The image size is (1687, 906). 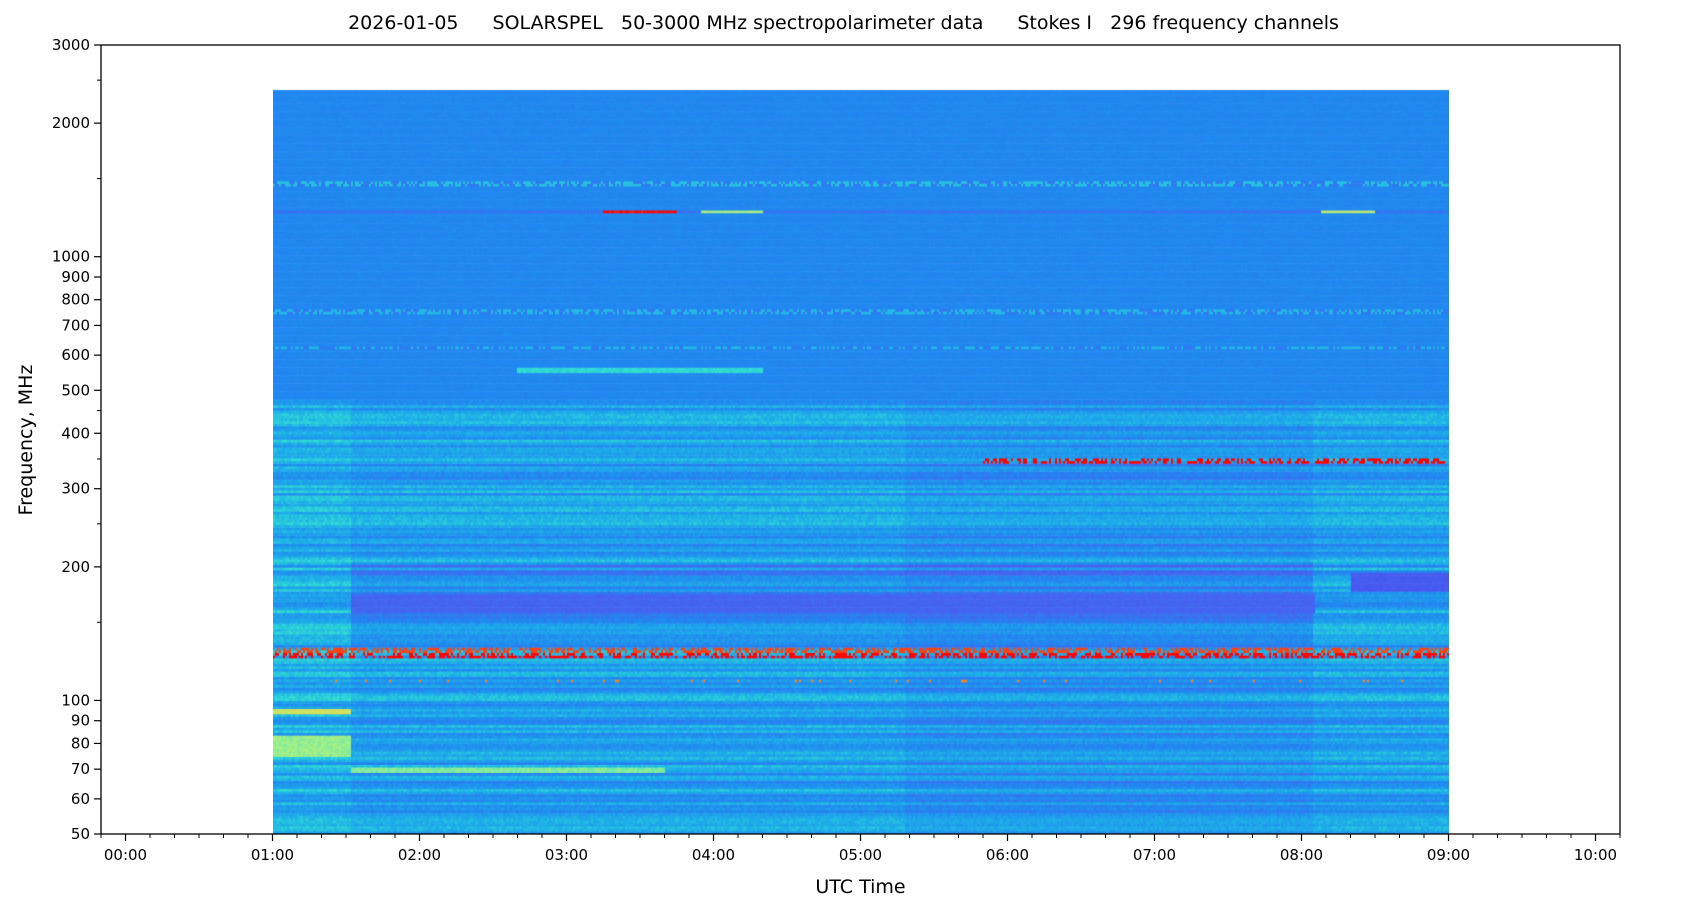 What do you see at coordinates (80, 743) in the screenshot?
I see `y-tick-label: 80` at bounding box center [80, 743].